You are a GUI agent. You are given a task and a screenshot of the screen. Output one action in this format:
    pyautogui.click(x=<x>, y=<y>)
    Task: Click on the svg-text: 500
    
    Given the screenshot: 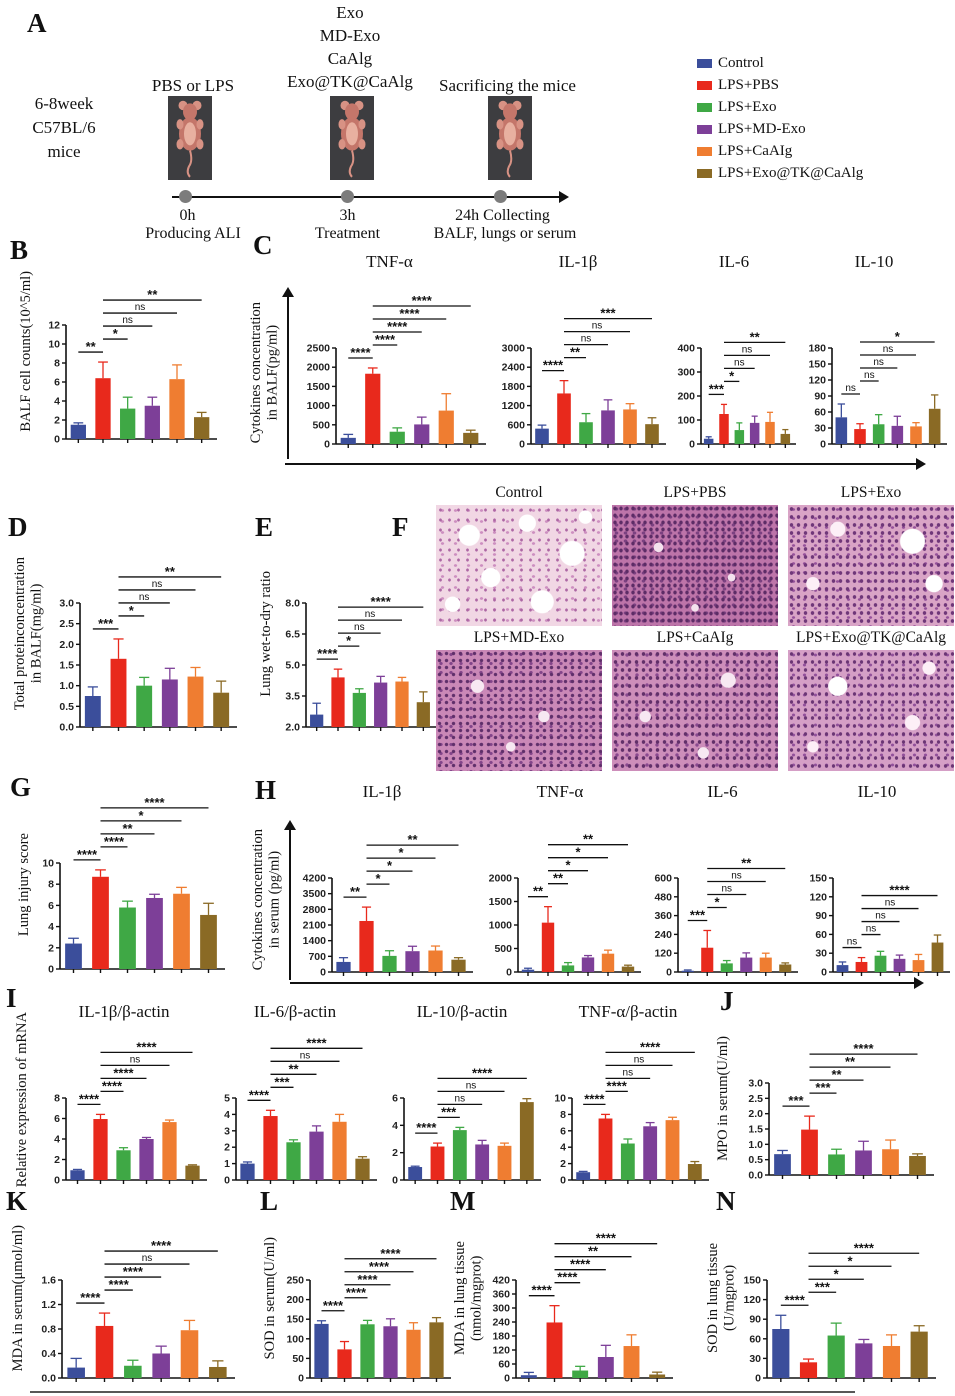 What is the action you would take?
    pyautogui.click(x=503, y=949)
    